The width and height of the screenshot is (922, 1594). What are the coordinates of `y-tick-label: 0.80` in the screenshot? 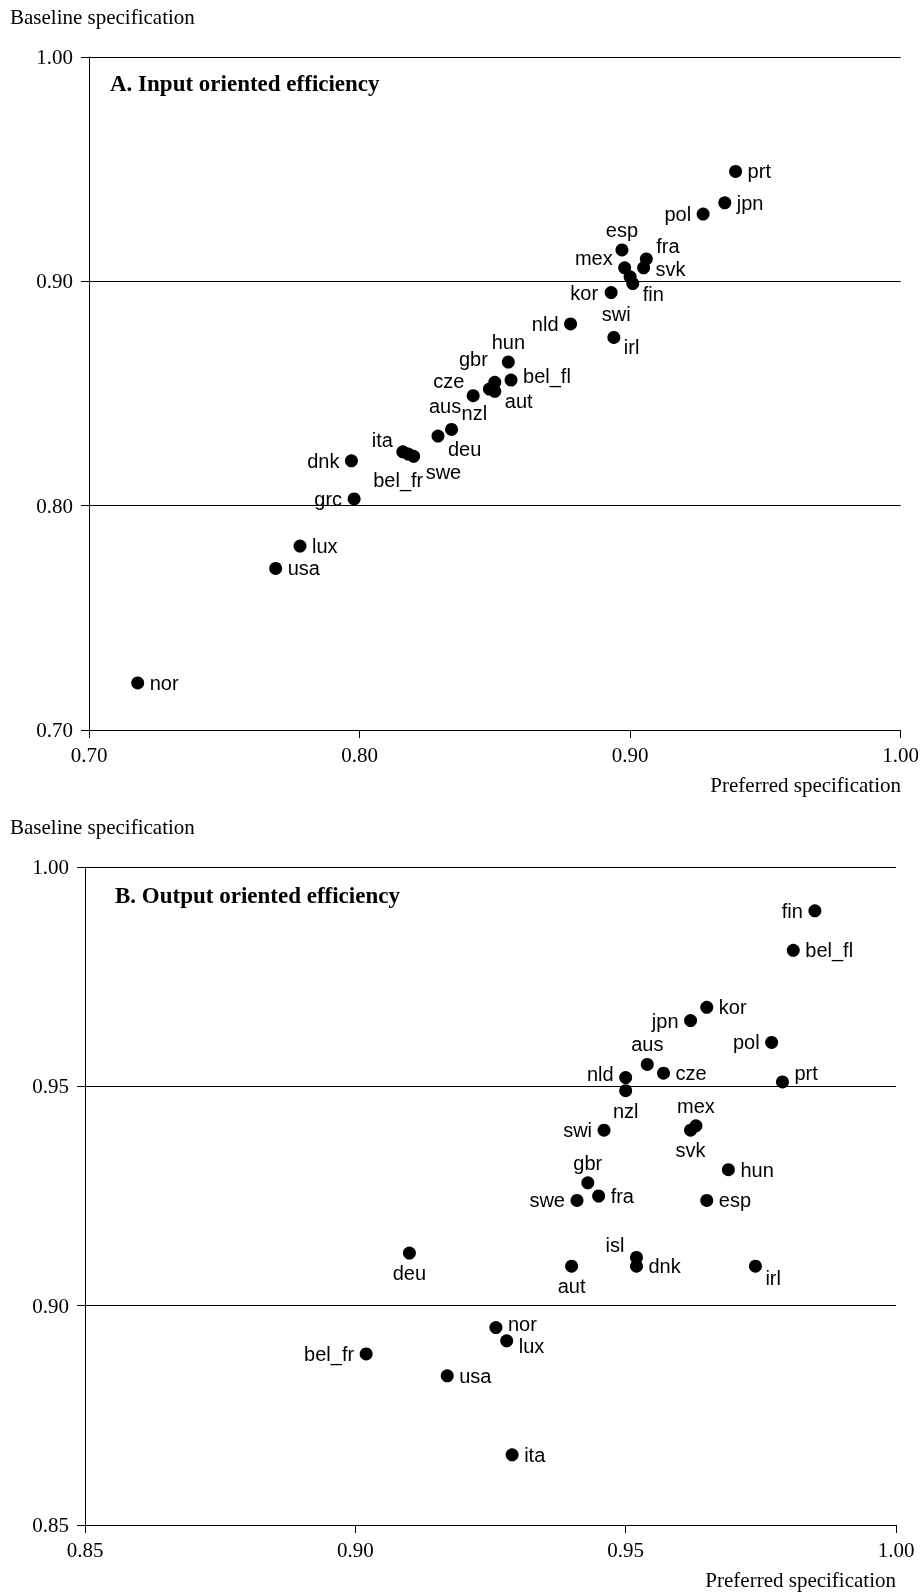 It's located at (54, 505).